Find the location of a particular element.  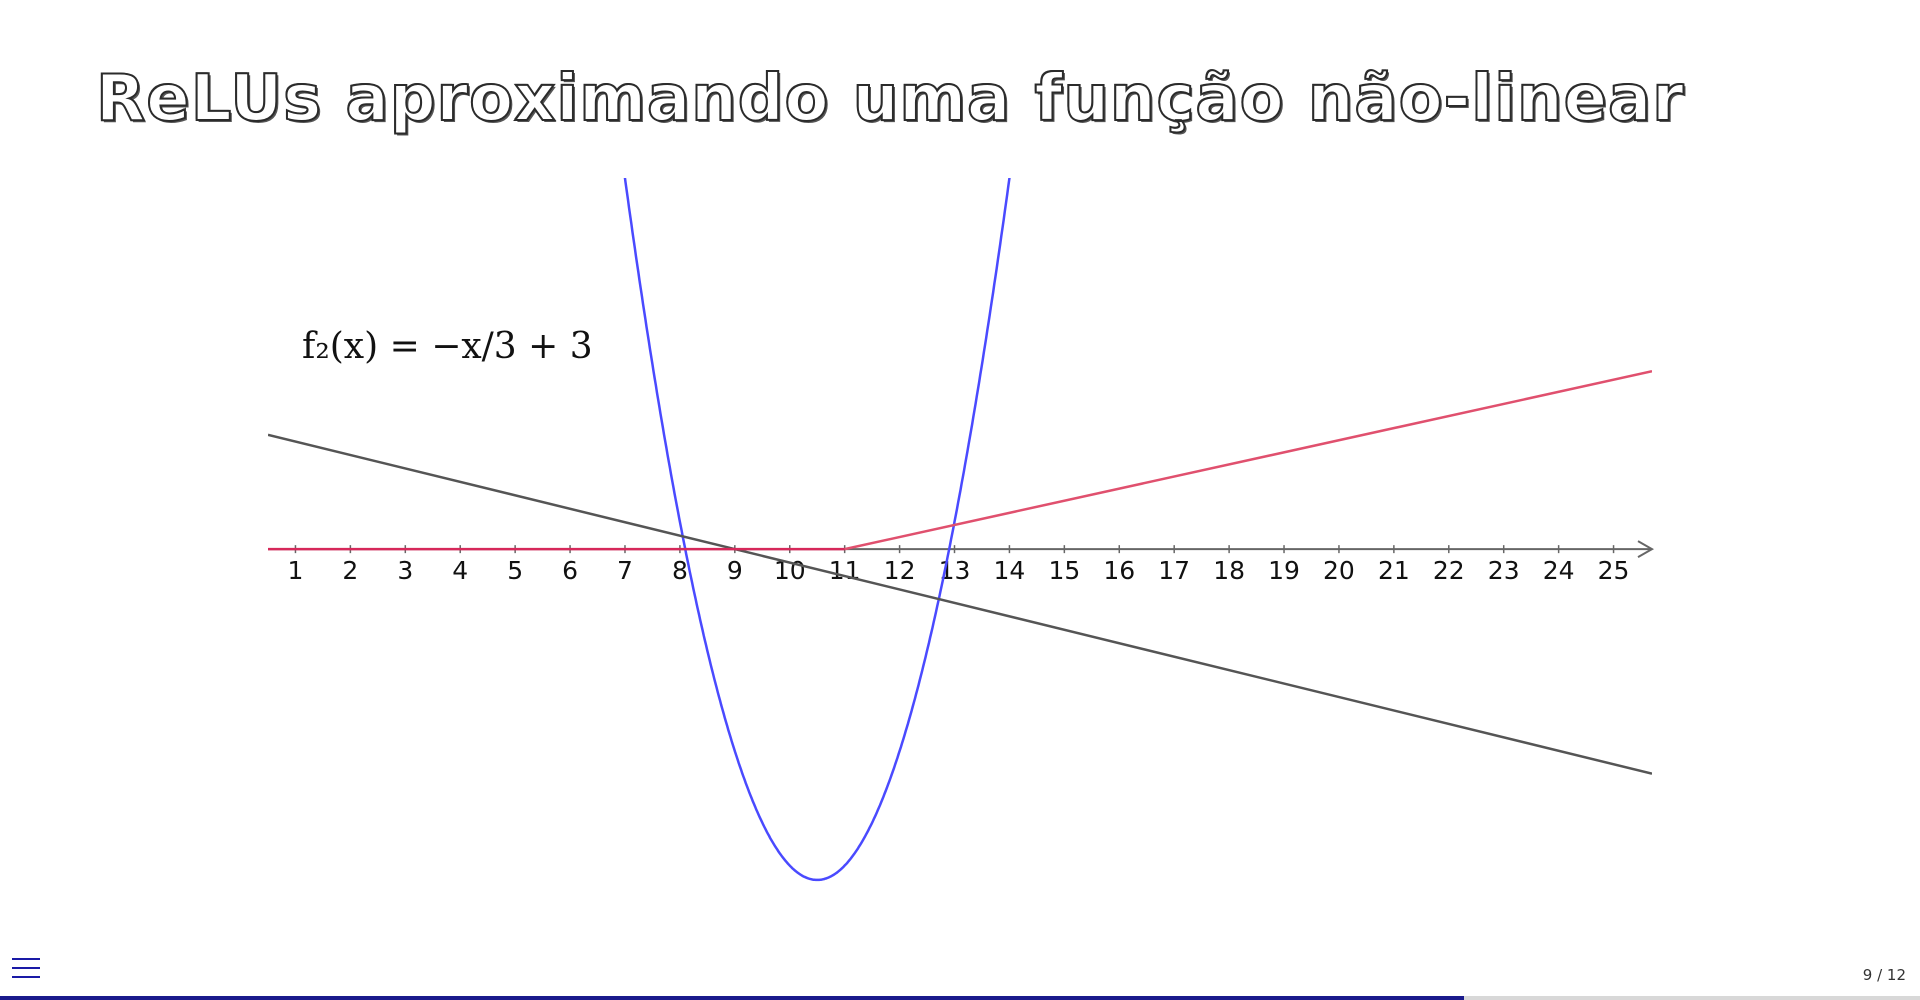

x-tick-label: 11 is located at coordinates (845, 570).